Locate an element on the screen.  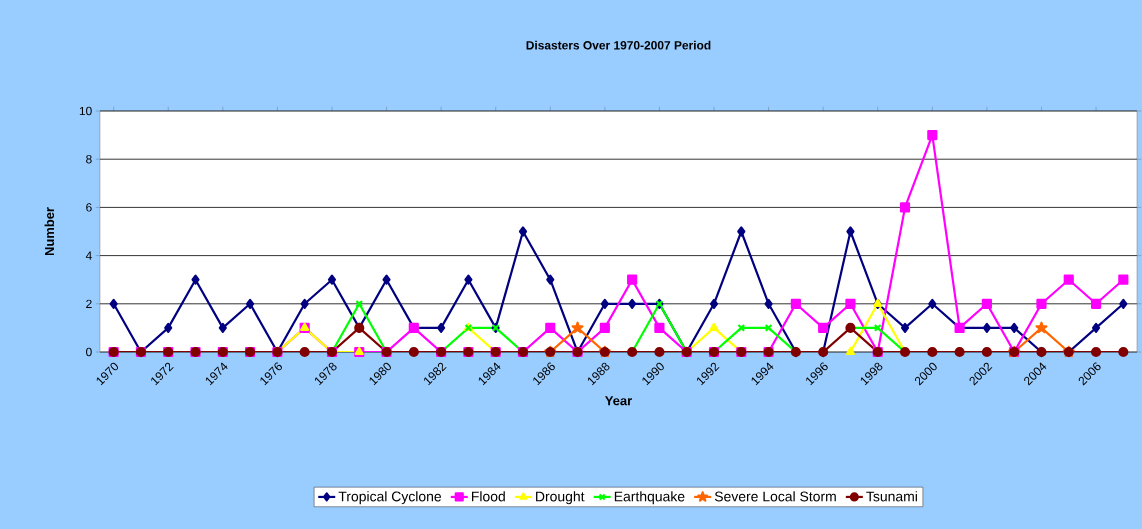
y-tick-label: 10 is located at coordinates (85, 111).